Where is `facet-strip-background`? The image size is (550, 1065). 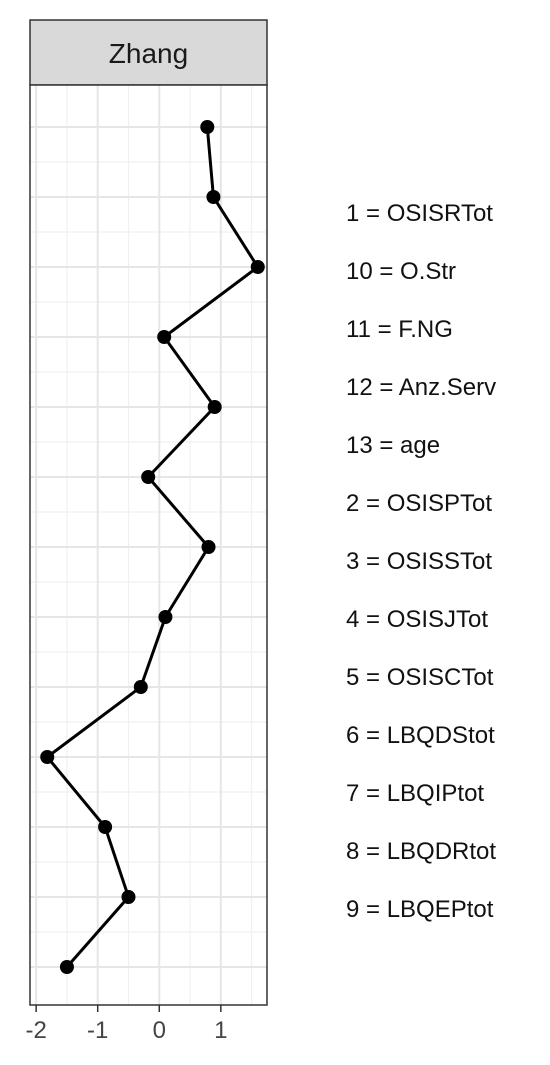
facet-strip-background is located at coordinates (148, 52).